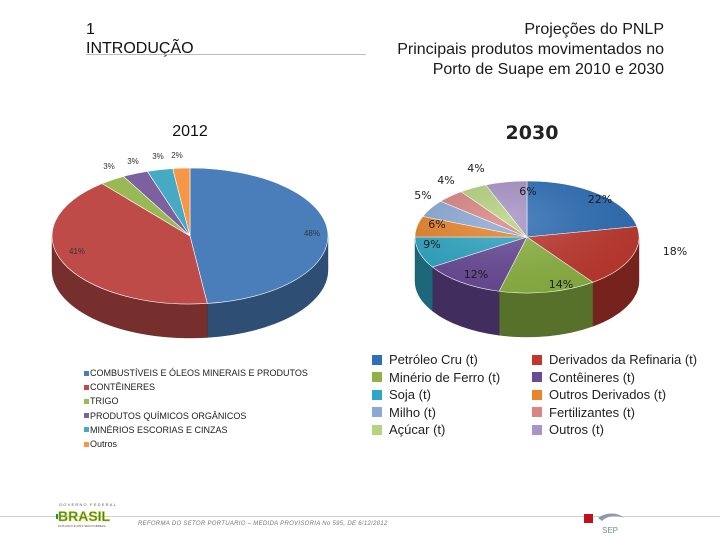 The width and height of the screenshot is (720, 540). I want to click on chart-2012-legend-item: CONTÊINERES, so click(196, 387).